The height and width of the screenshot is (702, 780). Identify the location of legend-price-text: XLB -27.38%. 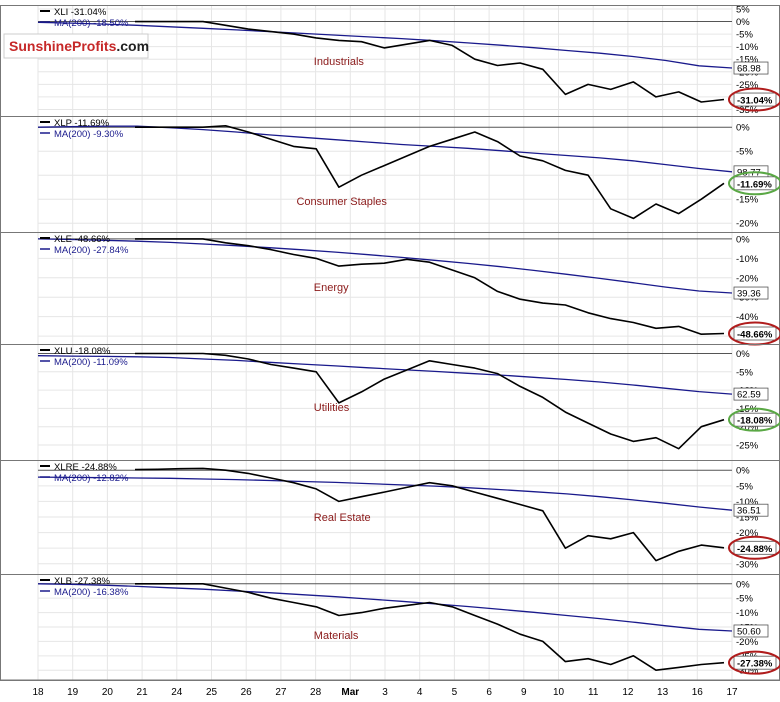
(82, 581).